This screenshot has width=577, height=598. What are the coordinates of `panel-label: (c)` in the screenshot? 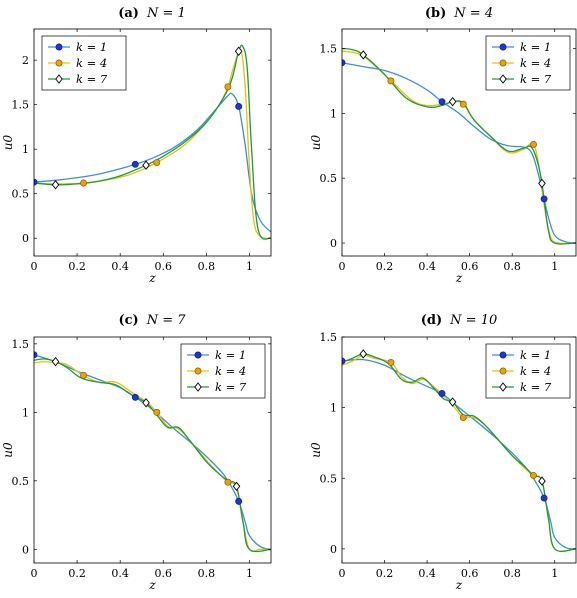 It's located at (128, 320).